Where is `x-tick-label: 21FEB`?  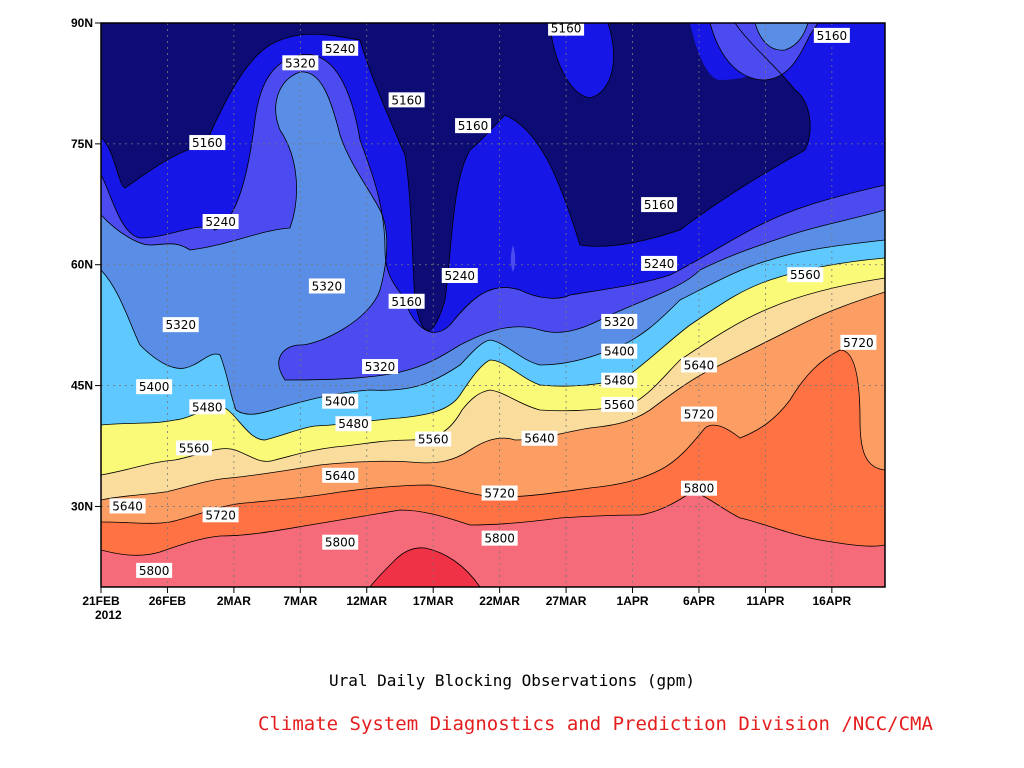 x-tick-label: 21FEB is located at coordinates (101, 601).